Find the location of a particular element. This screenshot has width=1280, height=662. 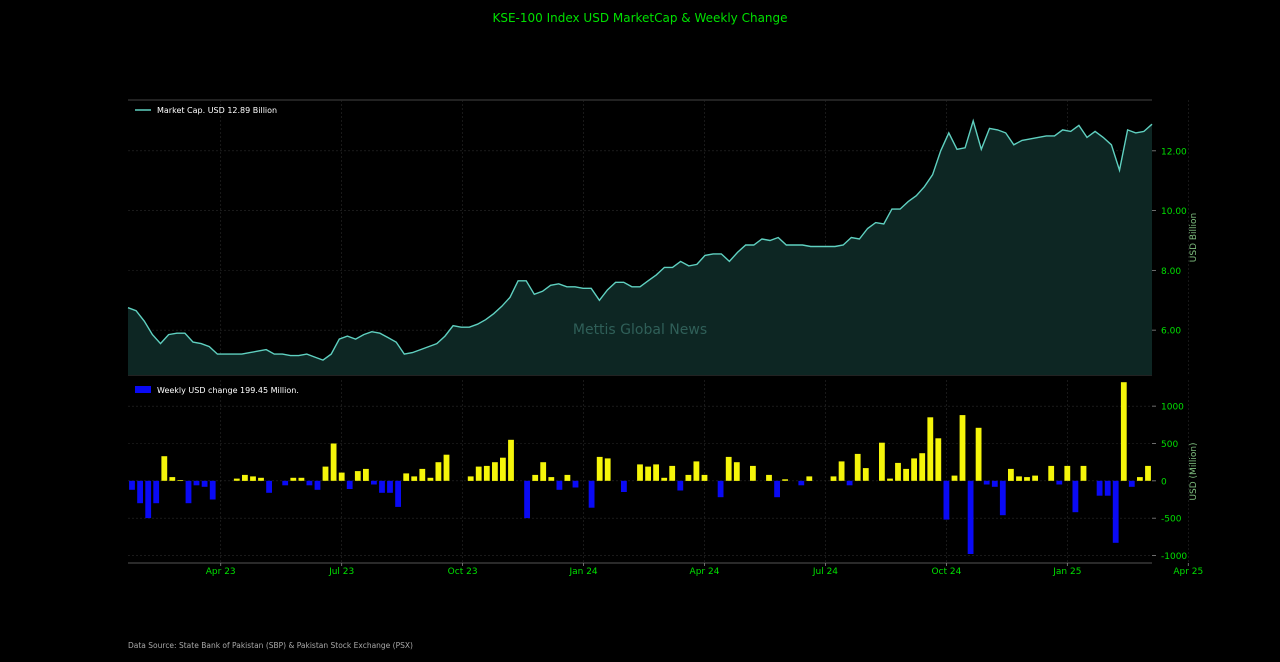

bottom-y-axis-label: USD (Million) is located at coordinates (1194, 471).